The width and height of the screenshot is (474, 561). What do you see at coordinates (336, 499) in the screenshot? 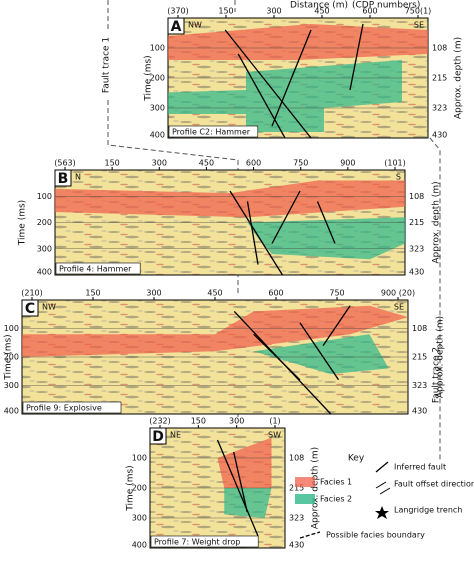
I see `key-label: Facies 2` at bounding box center [336, 499].